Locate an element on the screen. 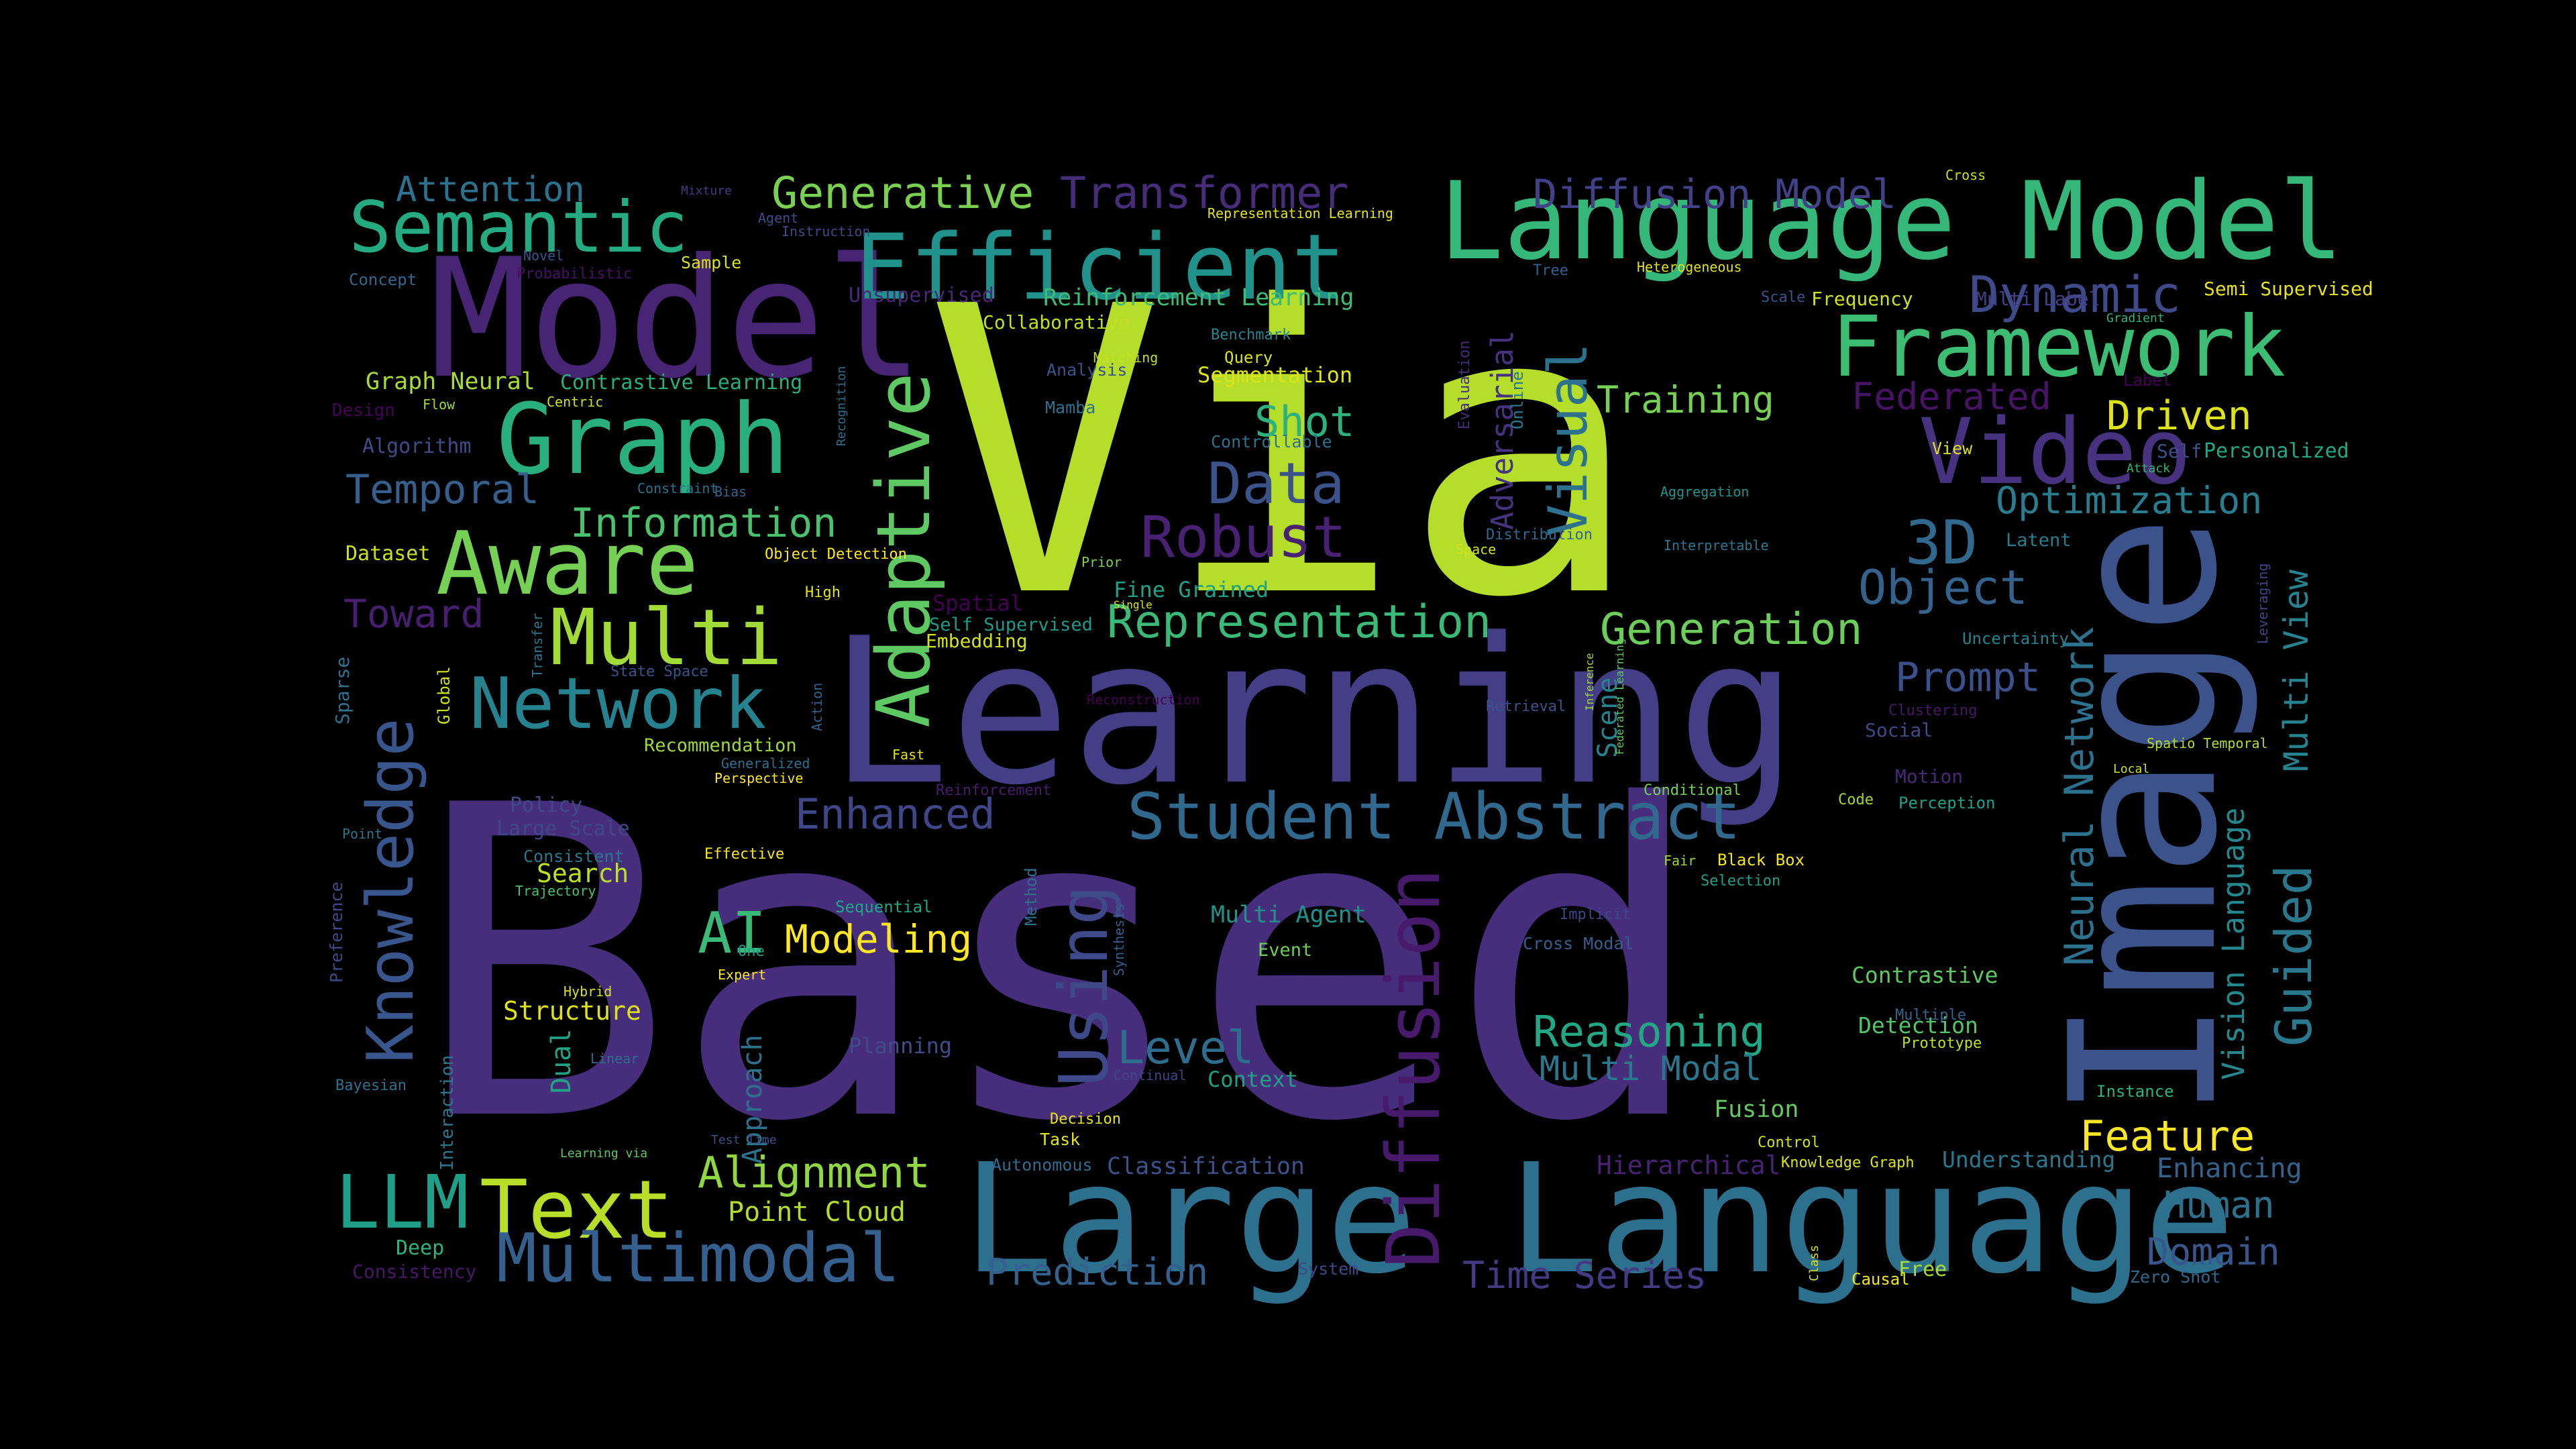 The height and width of the screenshot is (1449, 2576). cloud-word: Planning is located at coordinates (900, 1046).